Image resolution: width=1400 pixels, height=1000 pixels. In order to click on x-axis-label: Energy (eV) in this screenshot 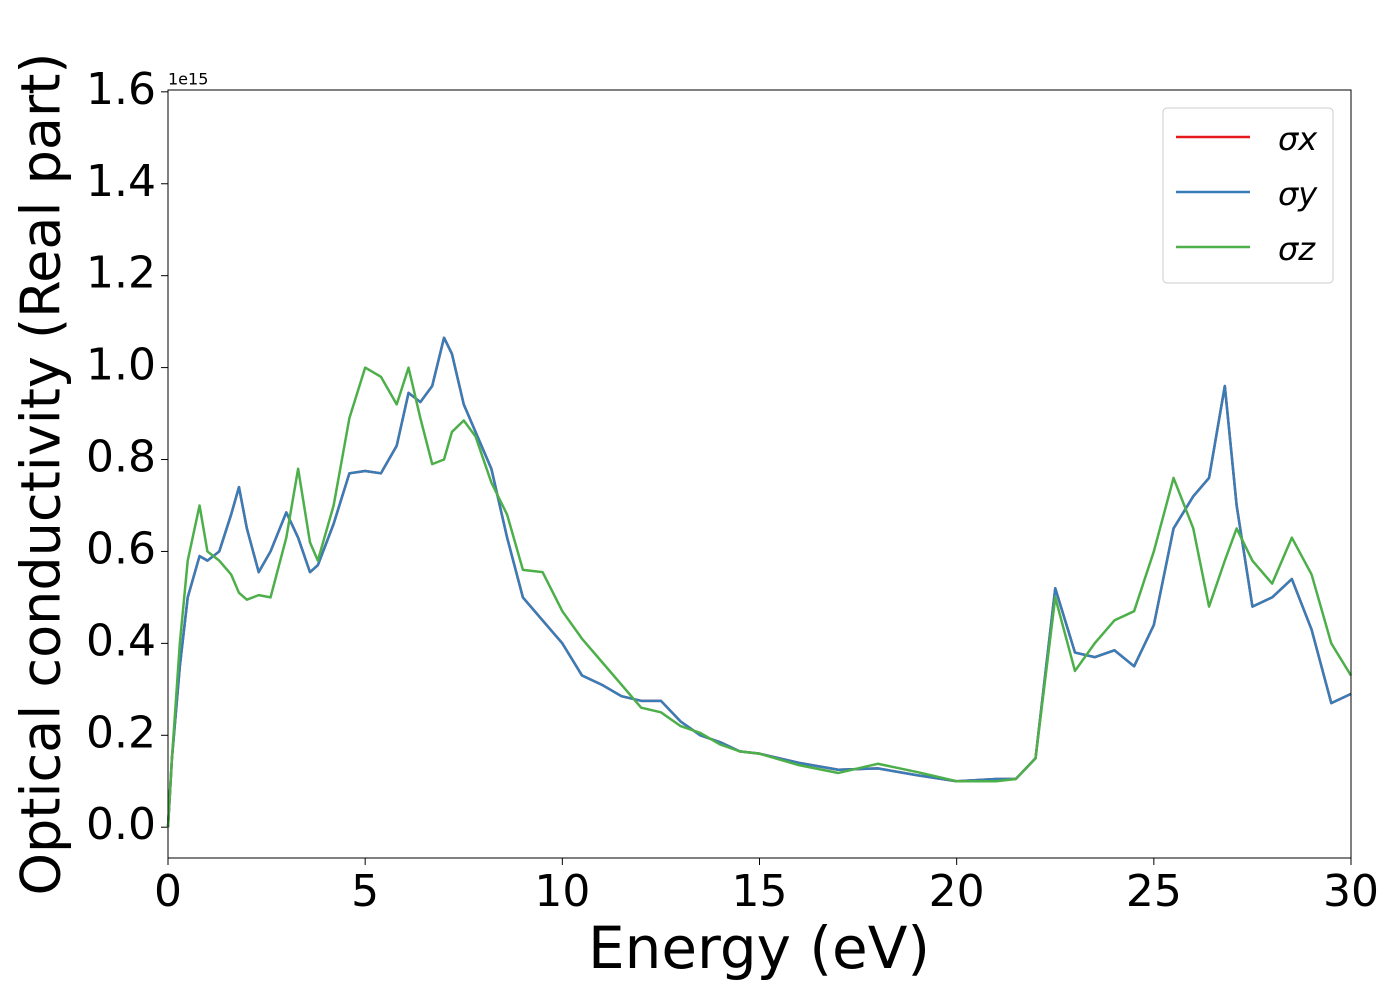, I will do `click(759, 948)`.